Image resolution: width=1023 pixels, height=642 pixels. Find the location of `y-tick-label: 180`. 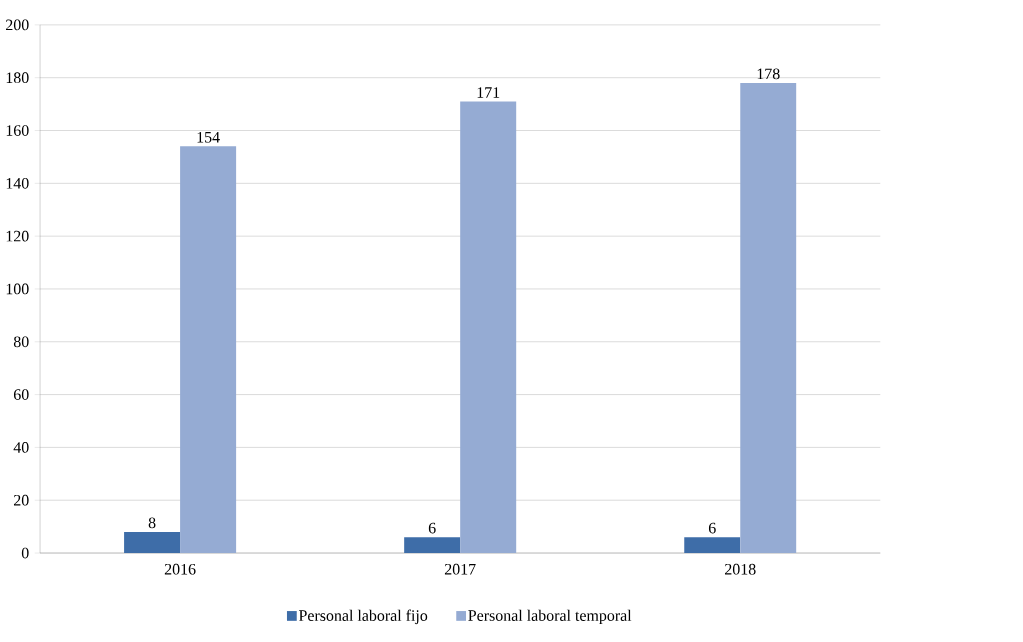

y-tick-label: 180 is located at coordinates (17, 78).